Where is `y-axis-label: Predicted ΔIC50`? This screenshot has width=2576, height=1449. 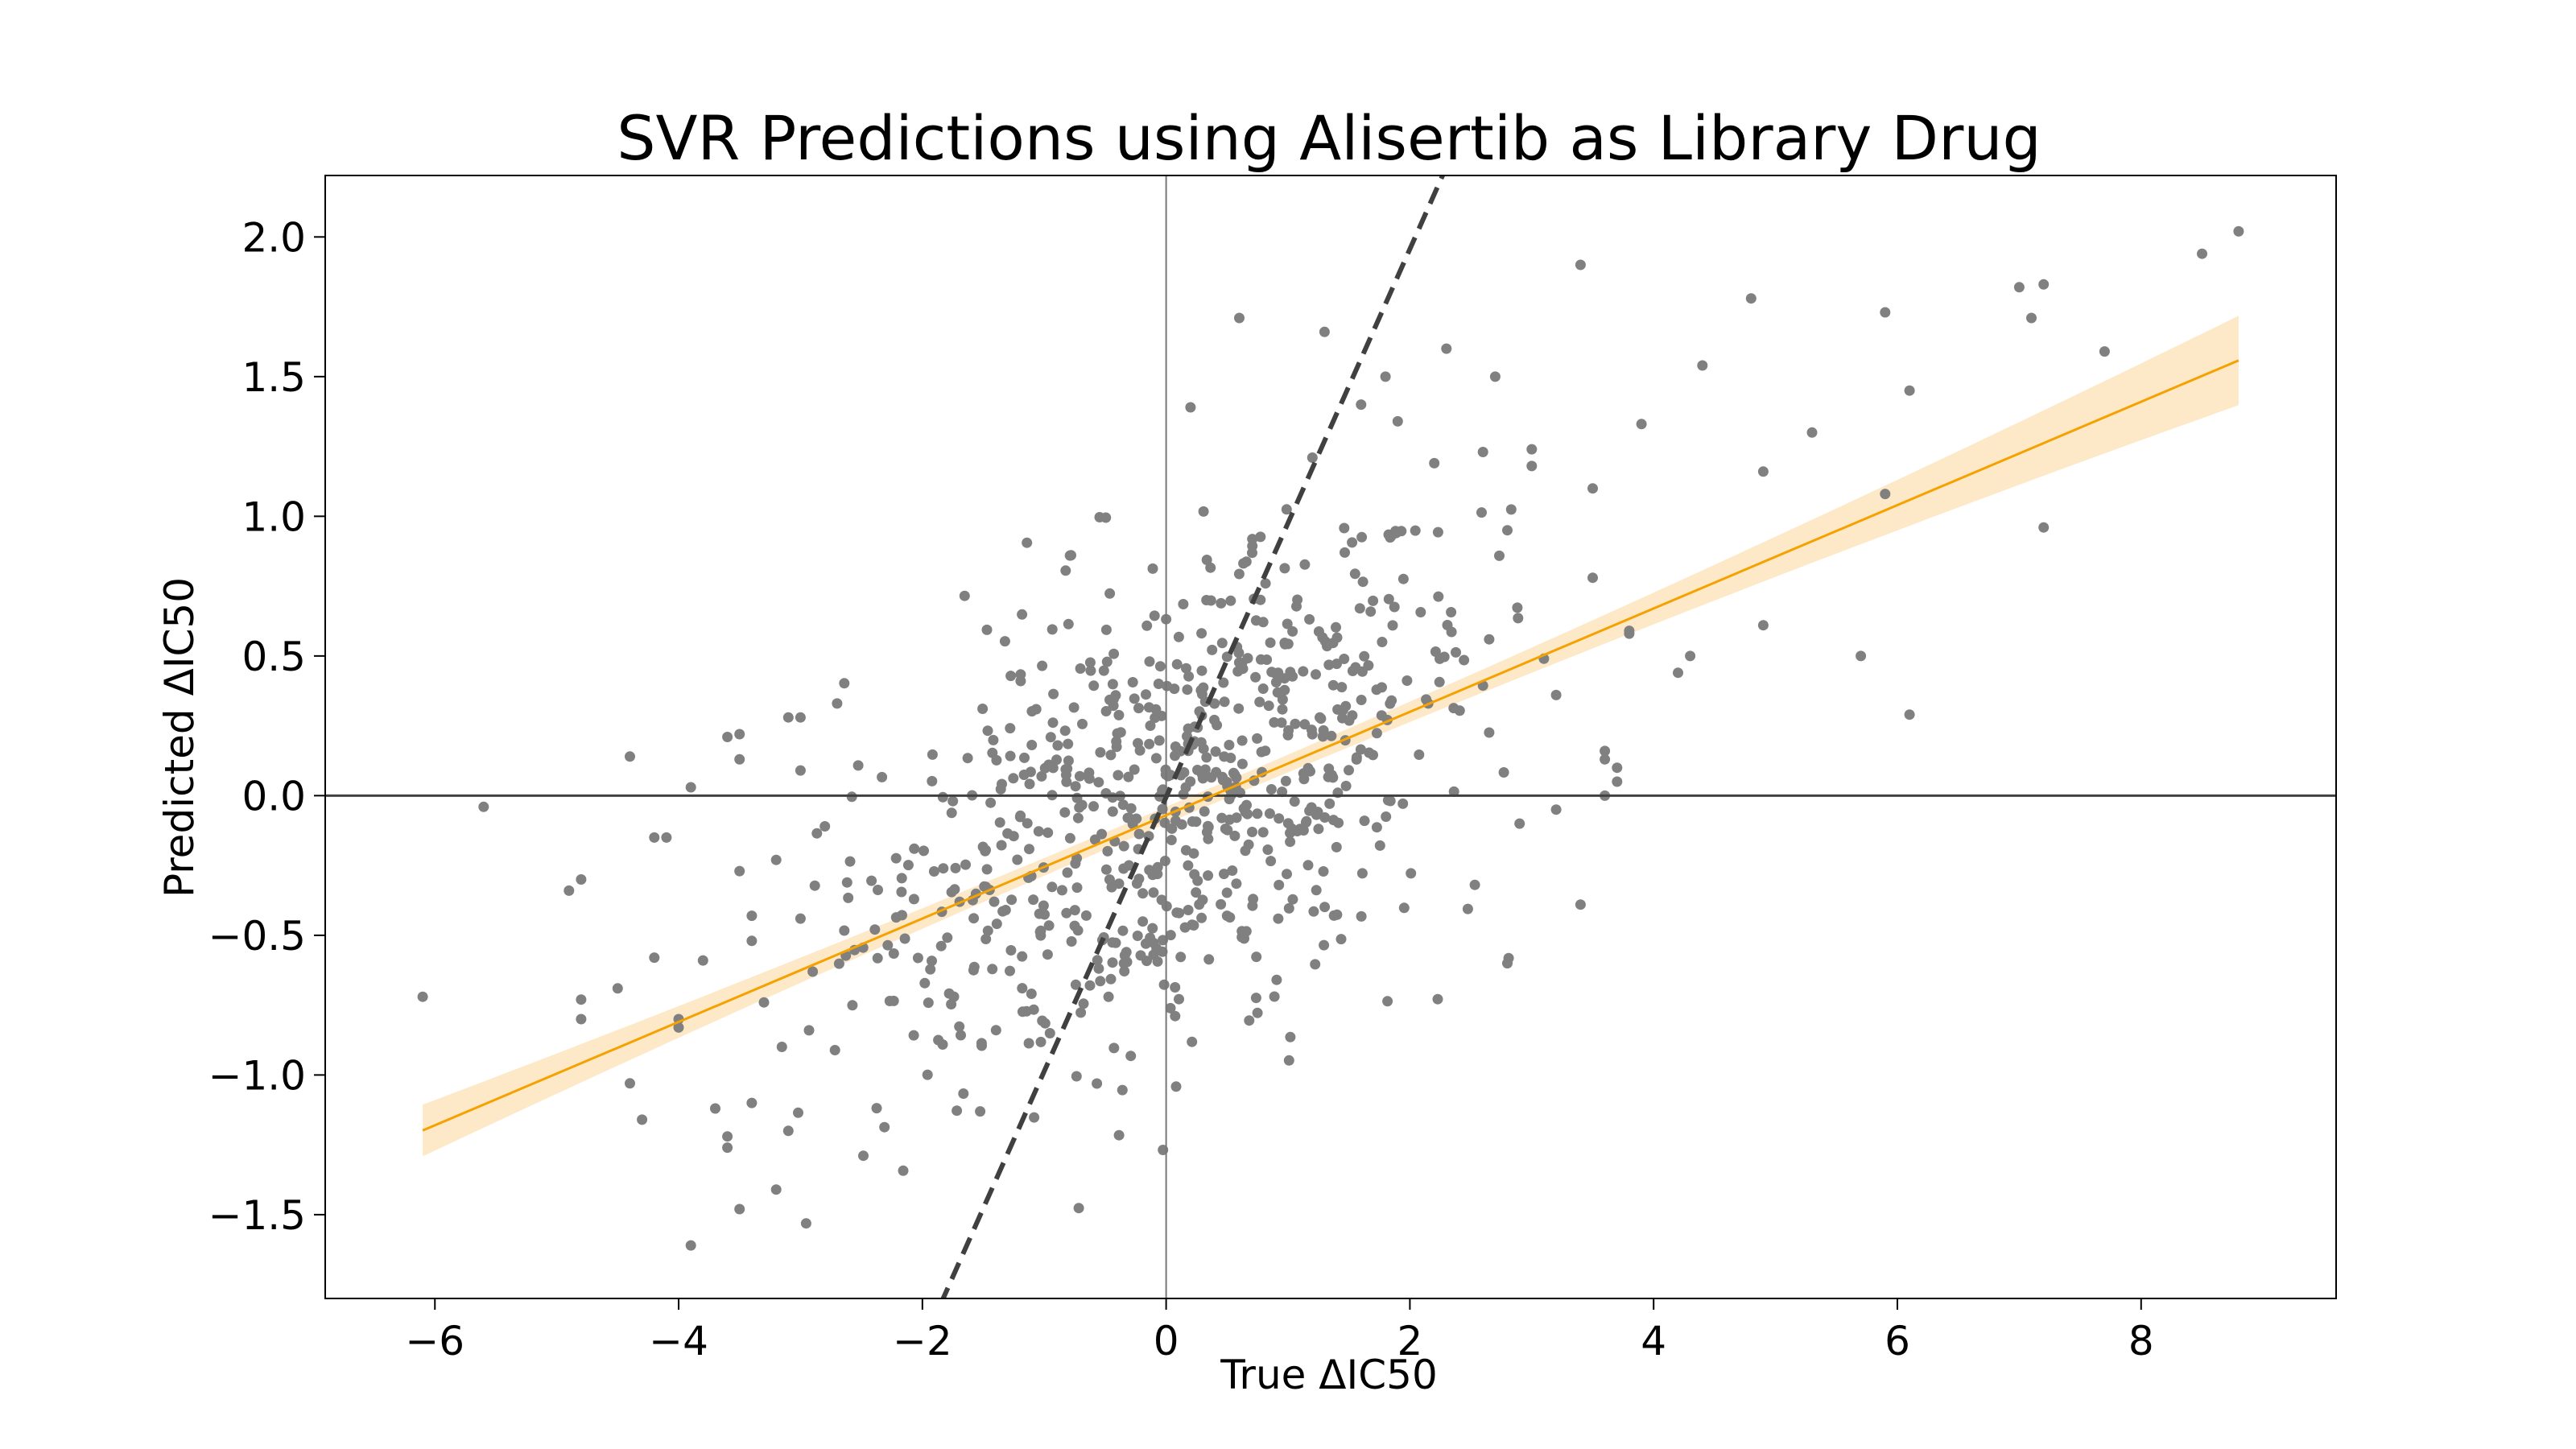 y-axis-label: Predicted ΔIC50 is located at coordinates (179, 737).